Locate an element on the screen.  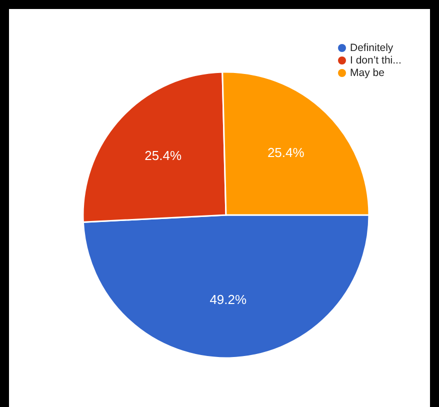
data-label: 49.2% is located at coordinates (229, 300).